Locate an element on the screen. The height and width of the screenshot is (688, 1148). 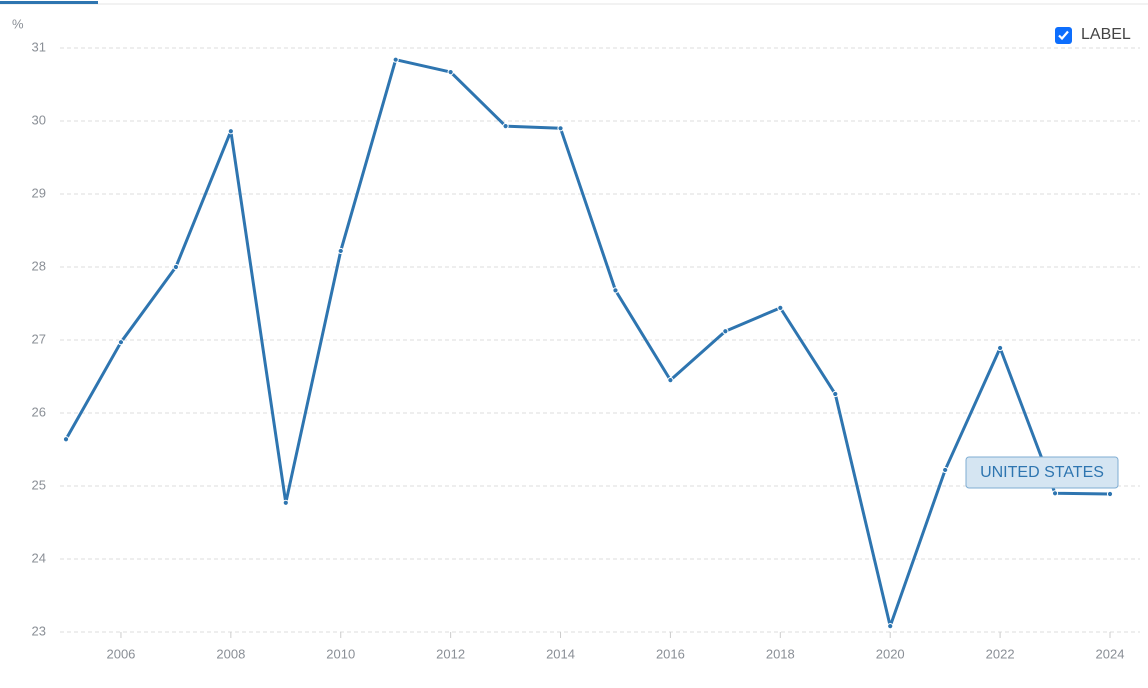
x-tick-label: 2018 is located at coordinates (780, 653).